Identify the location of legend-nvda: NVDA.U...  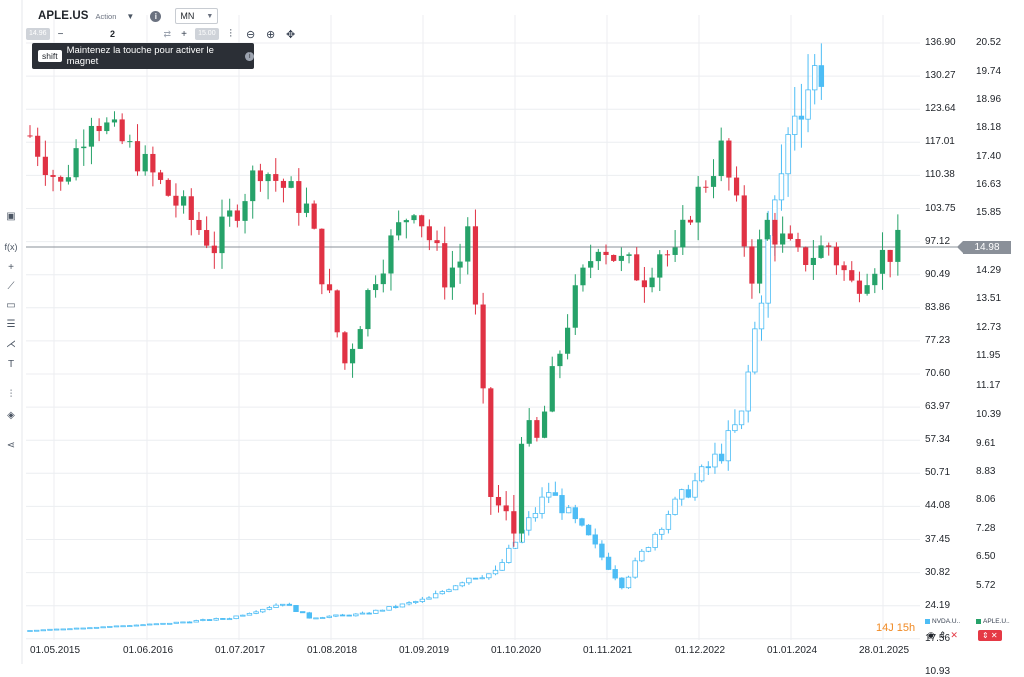
(942, 621).